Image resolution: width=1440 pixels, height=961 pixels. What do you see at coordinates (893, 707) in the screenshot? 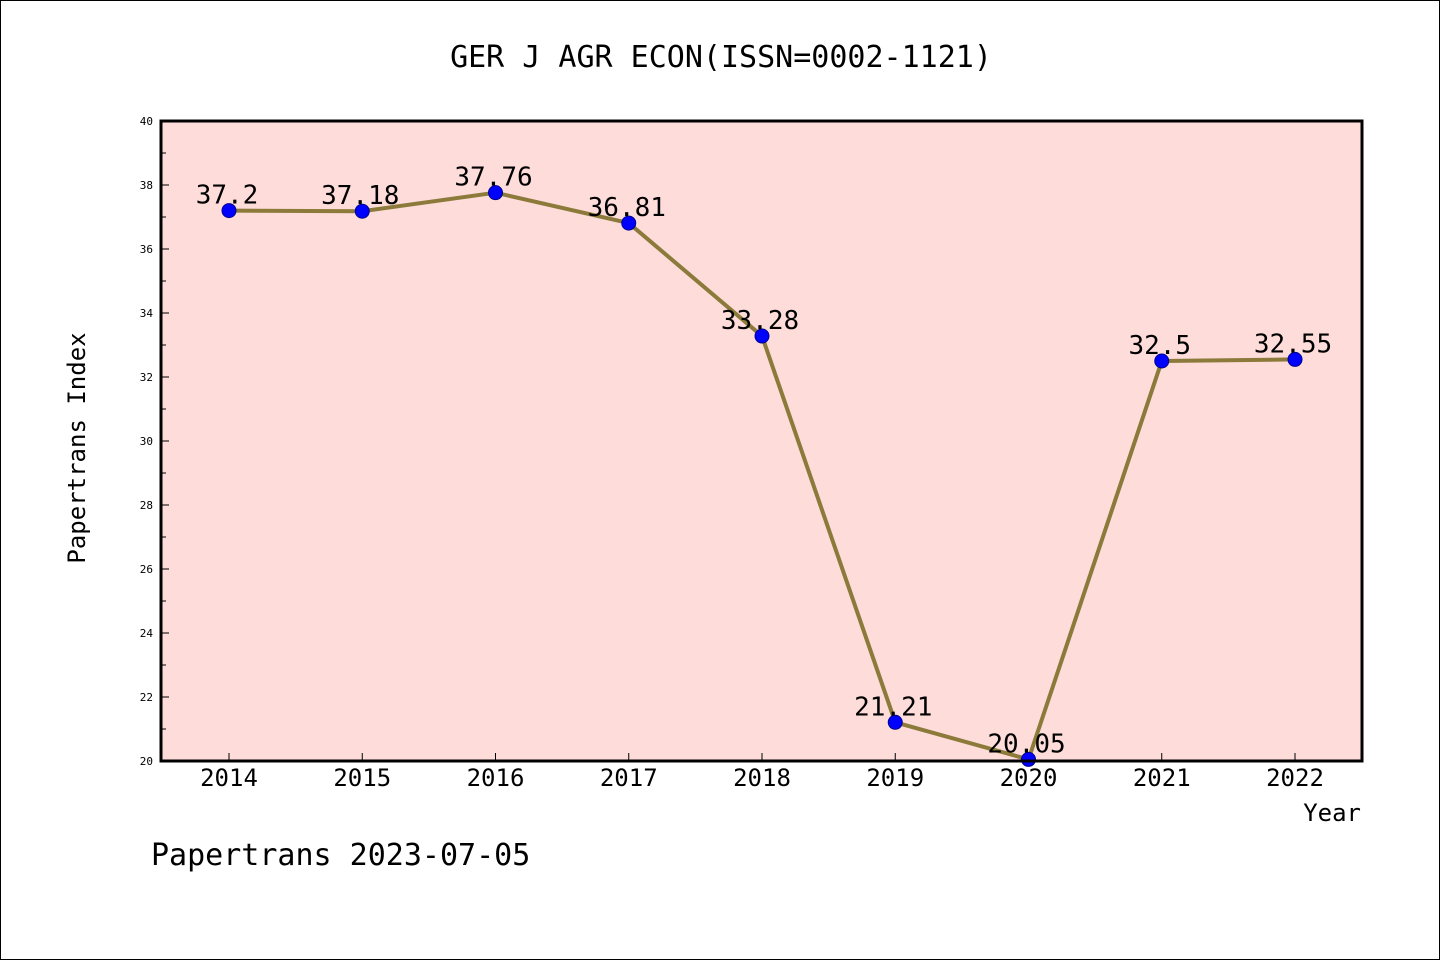
I see `data-label: 21.21` at bounding box center [893, 707].